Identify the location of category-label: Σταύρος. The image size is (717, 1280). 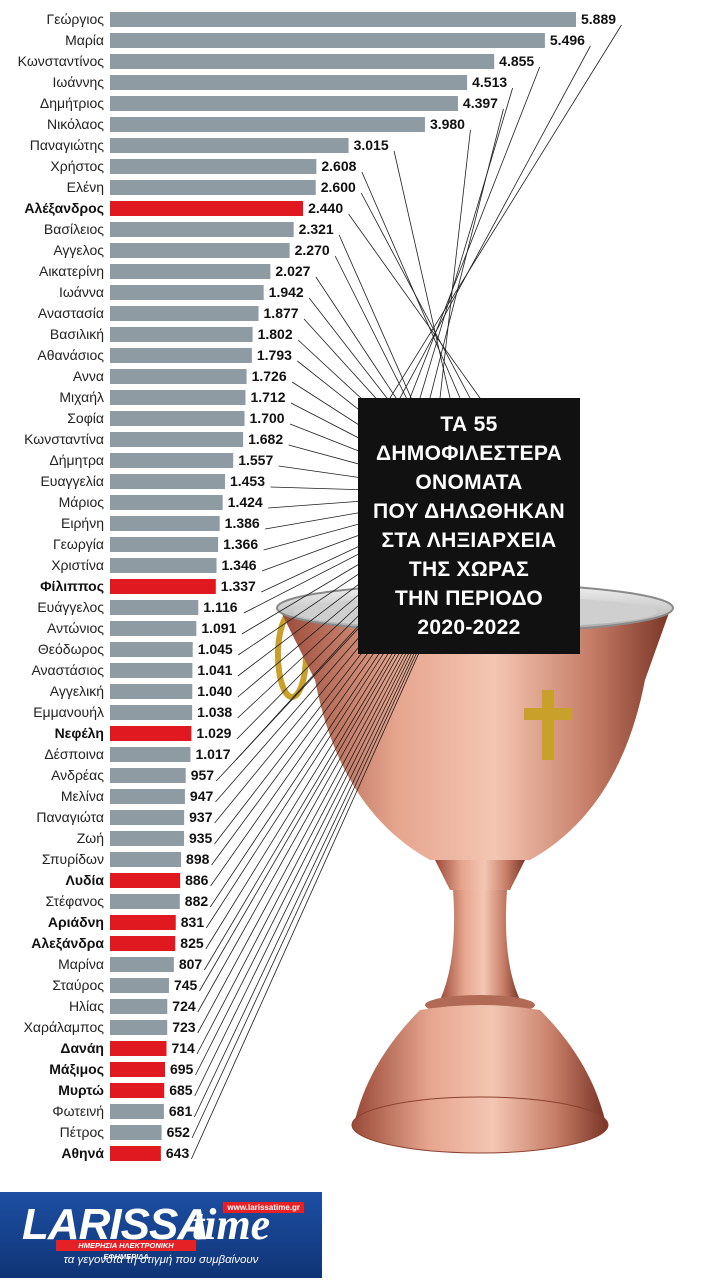
(78, 985).